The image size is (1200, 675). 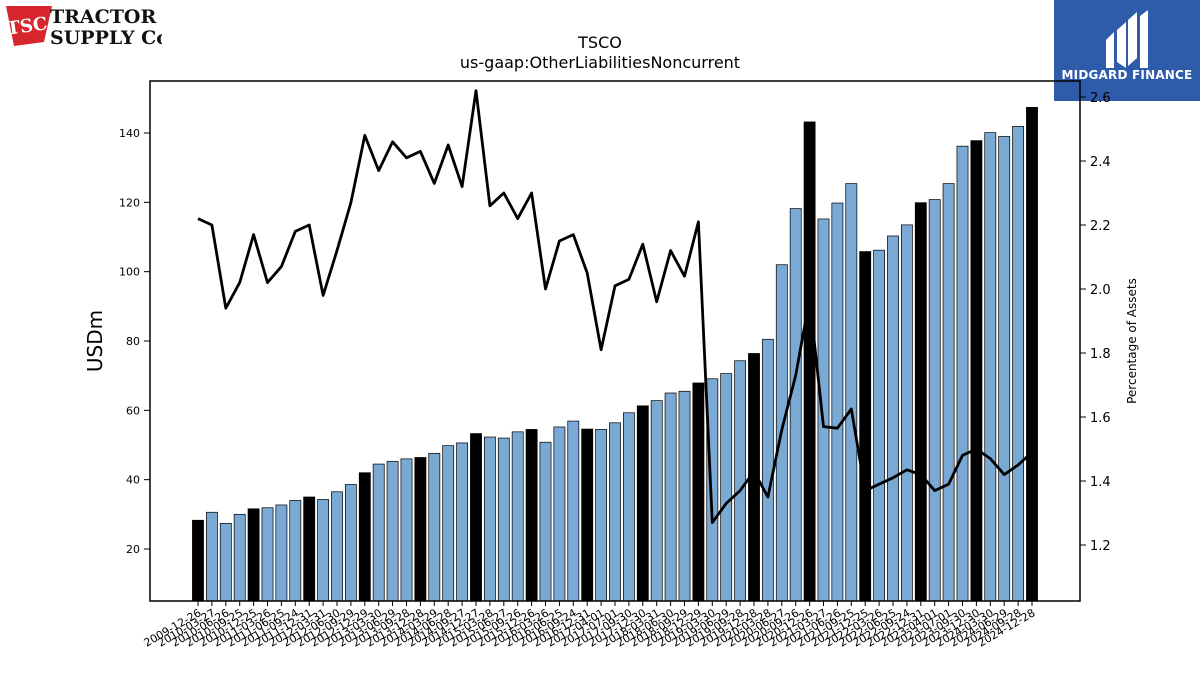 I want to click on y-tick-label: 40, so click(x=133, y=480).